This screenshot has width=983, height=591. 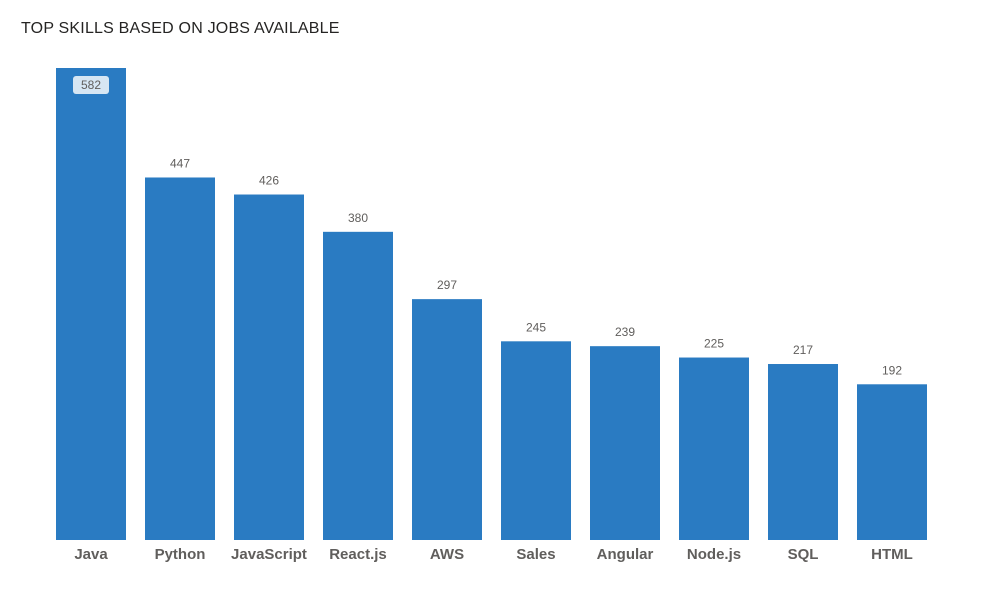 What do you see at coordinates (447, 419) in the screenshot?
I see `bar-aws` at bounding box center [447, 419].